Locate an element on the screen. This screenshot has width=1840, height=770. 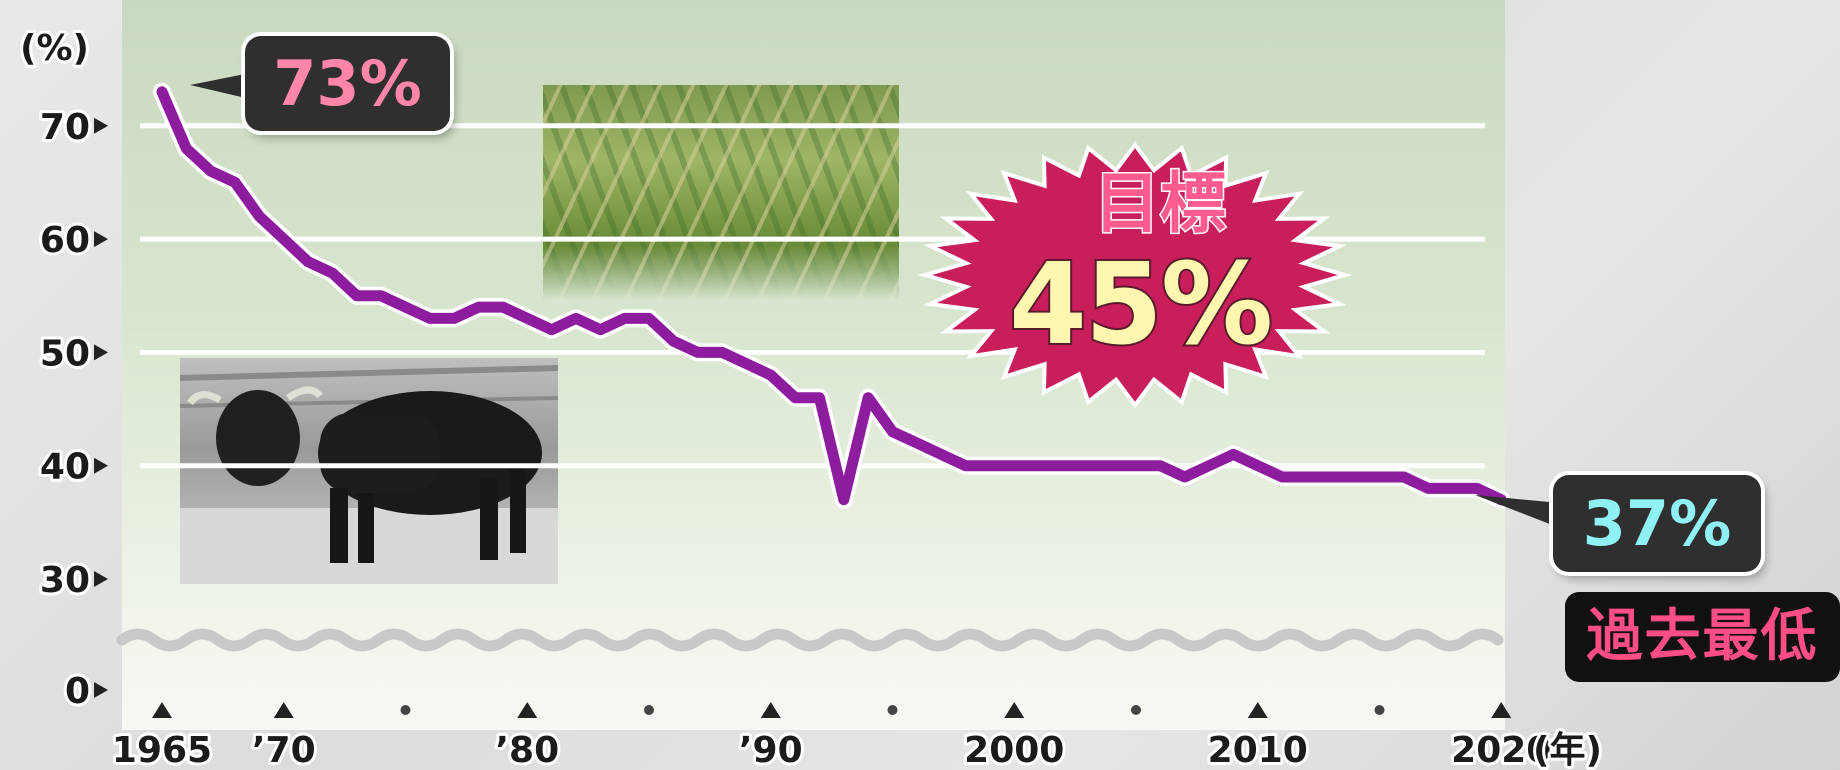
x-tick-label: 2000 is located at coordinates (1014, 750).